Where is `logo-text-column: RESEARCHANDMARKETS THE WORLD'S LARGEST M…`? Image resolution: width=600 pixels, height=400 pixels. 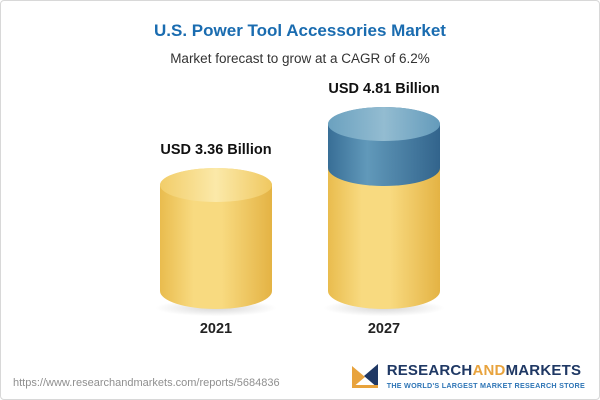 logo-text-column: RESEARCHANDMARKETS THE WORLD'S LARGEST M… is located at coordinates (486, 376).